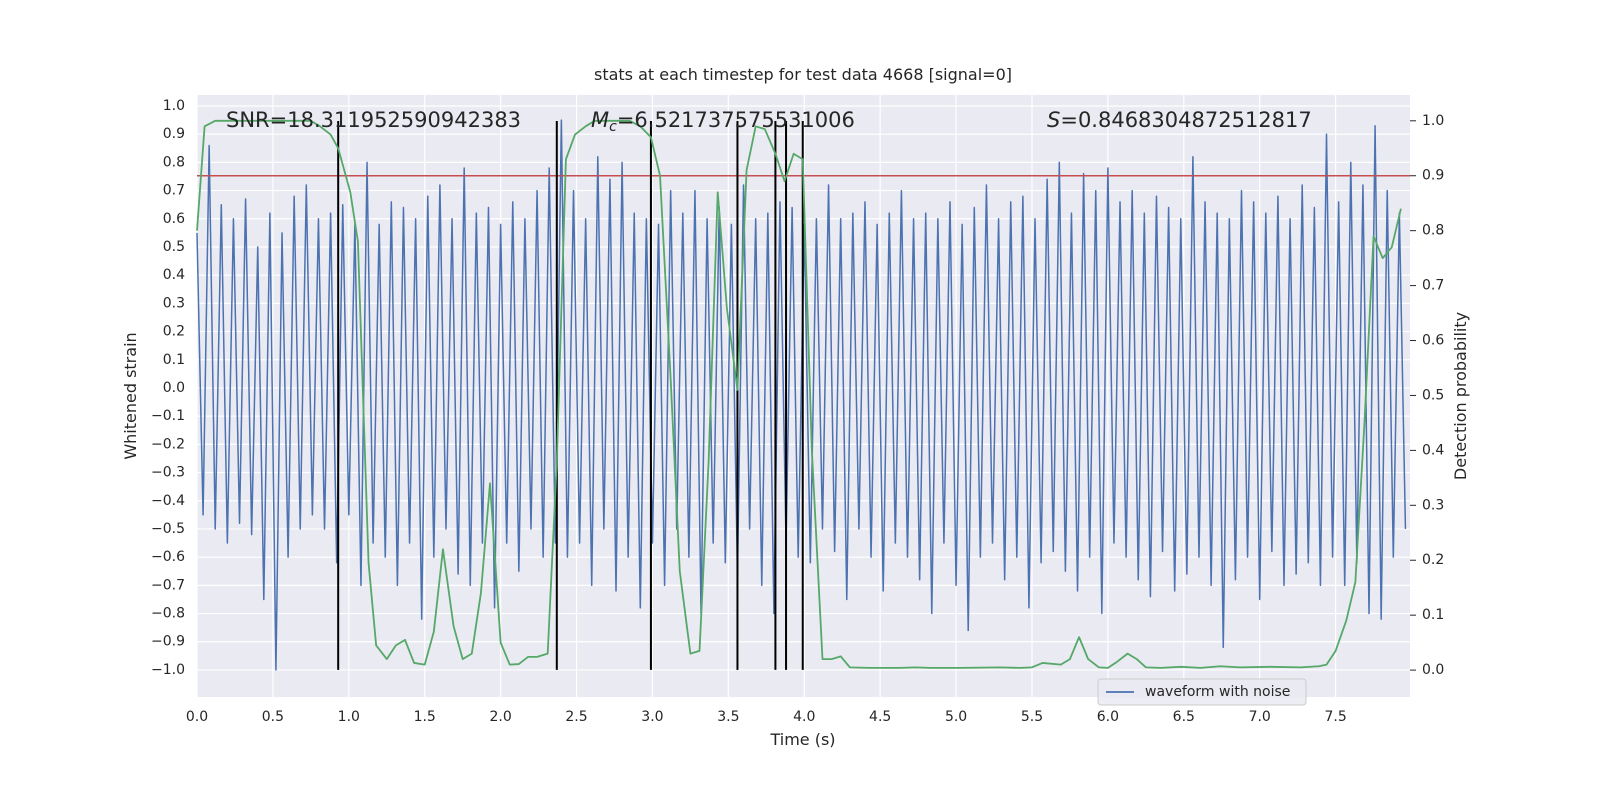 This screenshot has height=804, width=1600. I want to click on y-tick-label: −0.9, so click(168, 642).